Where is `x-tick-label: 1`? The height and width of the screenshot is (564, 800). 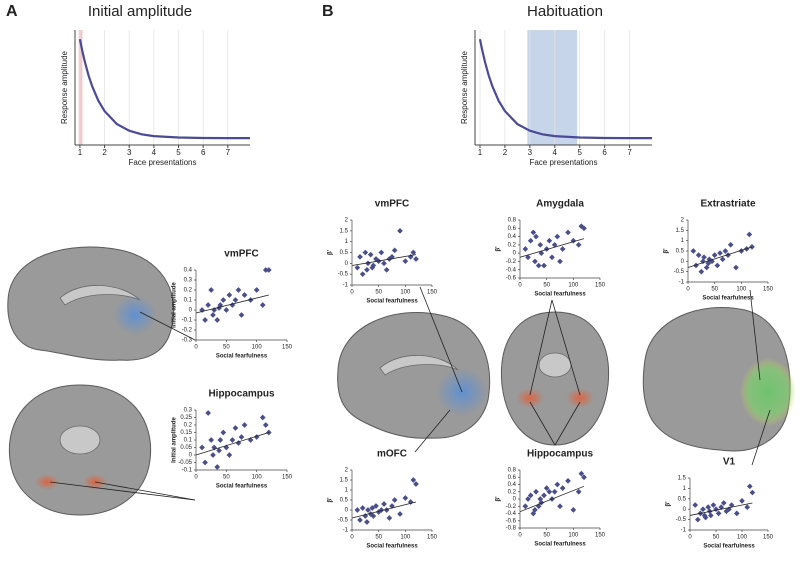
x-tick-label: 1 is located at coordinates (480, 152).